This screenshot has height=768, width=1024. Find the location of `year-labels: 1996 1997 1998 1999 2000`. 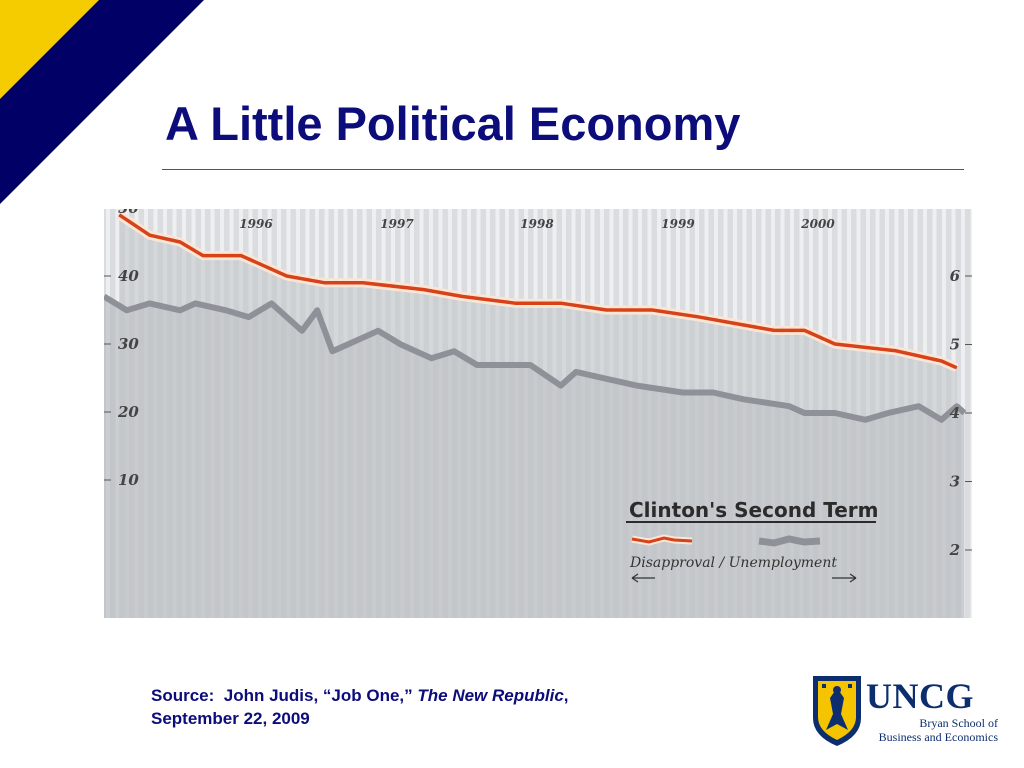

year-labels: 1996 1997 1998 1999 2000 is located at coordinates (537, 224).